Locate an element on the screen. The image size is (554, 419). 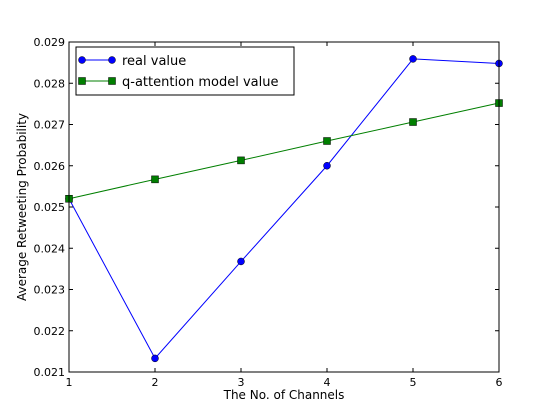
y-tick-label: 0.027 is located at coordinates (50, 125).